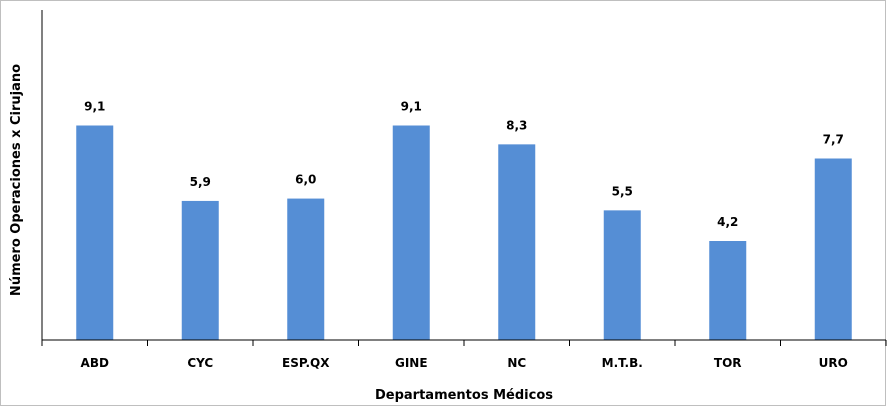 The height and width of the screenshot is (408, 888). Describe the element at coordinates (464, 395) in the screenshot. I see `x-axis-title: Departamentos Médicos` at that location.